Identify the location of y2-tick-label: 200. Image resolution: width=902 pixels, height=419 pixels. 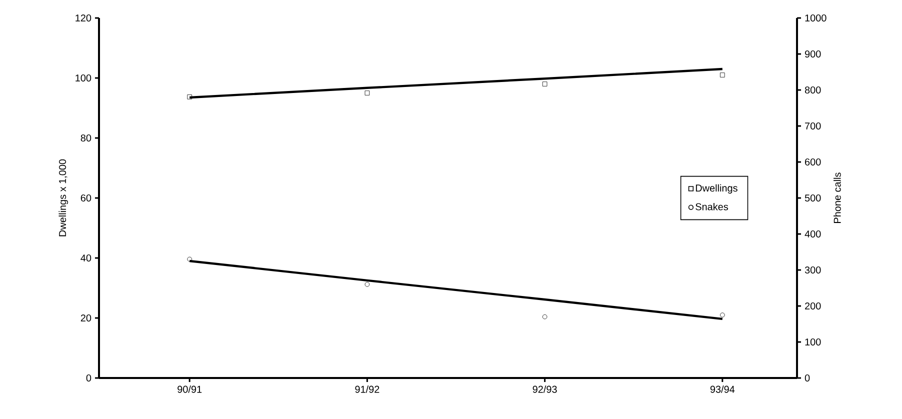
(813, 306).